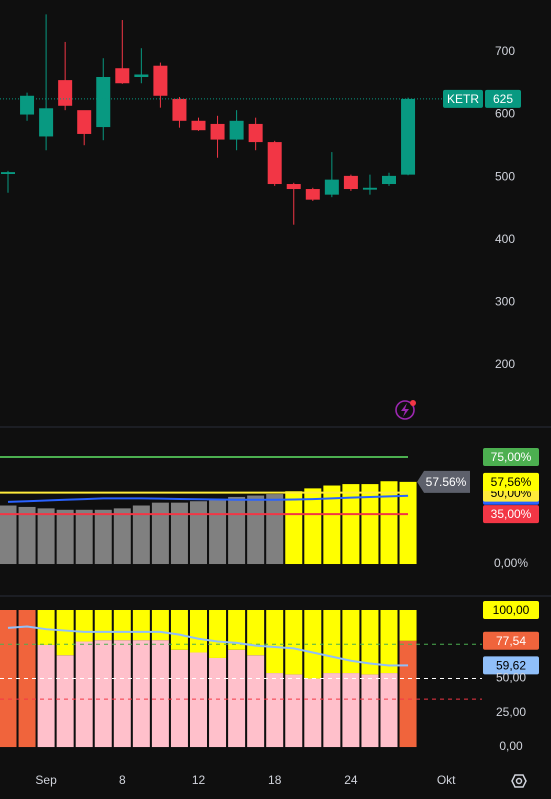  Describe the element at coordinates (511, 746) in the screenshot. I see `y-tick-label: 0,00` at that location.